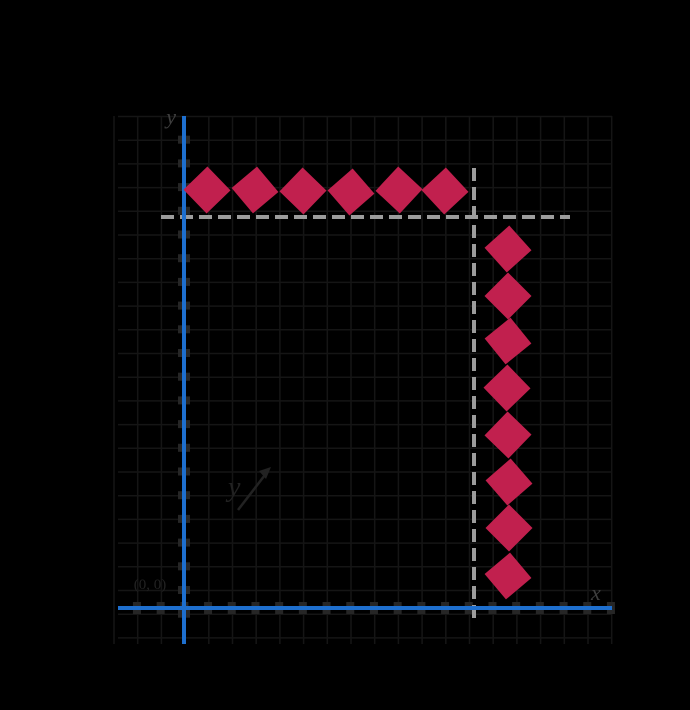 The height and width of the screenshot is (710, 690). Describe the element at coordinates (595, 592) in the screenshot. I see `x-axis-label: x` at that location.